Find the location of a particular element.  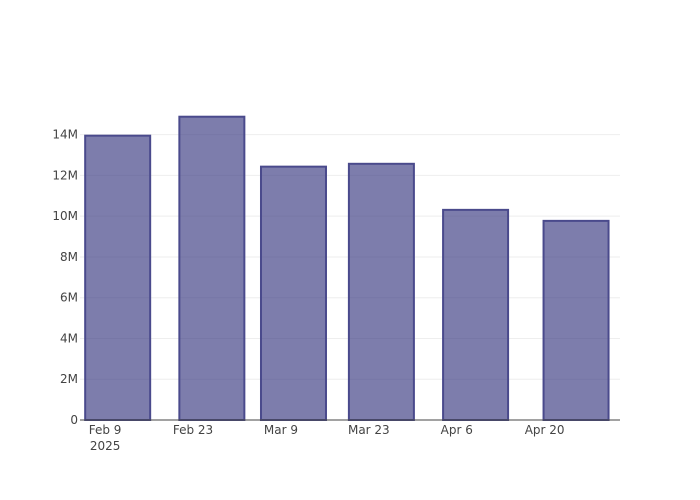

y-tick-label: 0 is located at coordinates (74, 420).